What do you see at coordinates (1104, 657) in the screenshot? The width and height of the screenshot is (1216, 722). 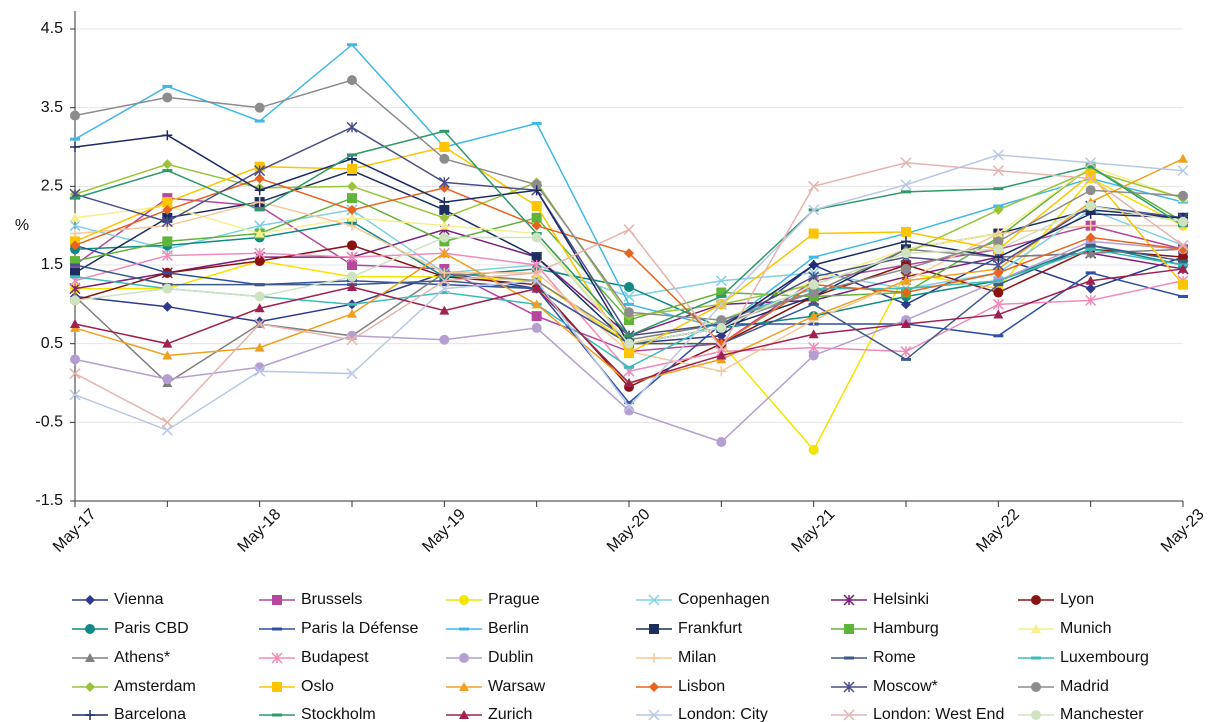 I see `legend-label: Luxembourg` at bounding box center [1104, 657].